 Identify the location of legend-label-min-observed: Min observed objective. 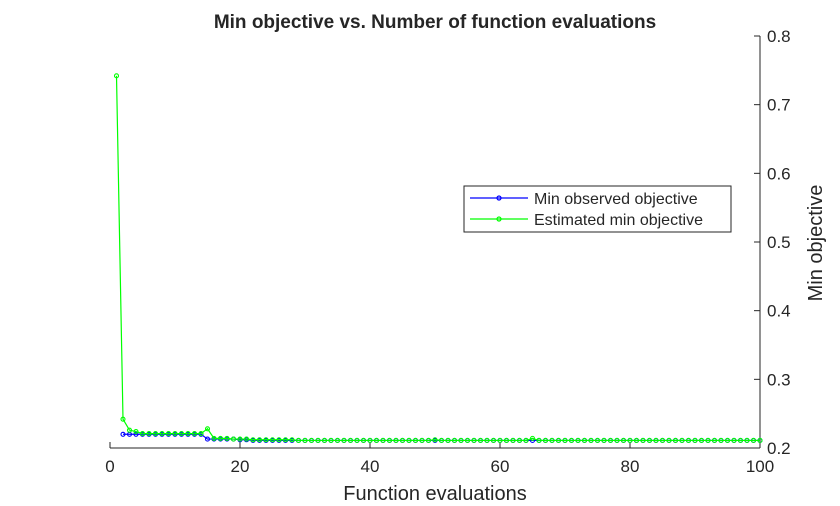
(616, 199).